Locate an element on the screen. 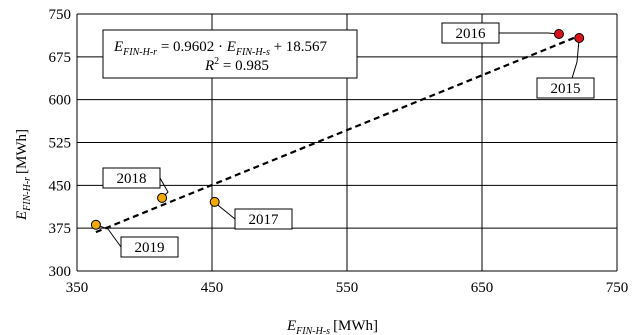 The height and width of the screenshot is (335, 641). x-tick-label: 650 is located at coordinates (482, 288).